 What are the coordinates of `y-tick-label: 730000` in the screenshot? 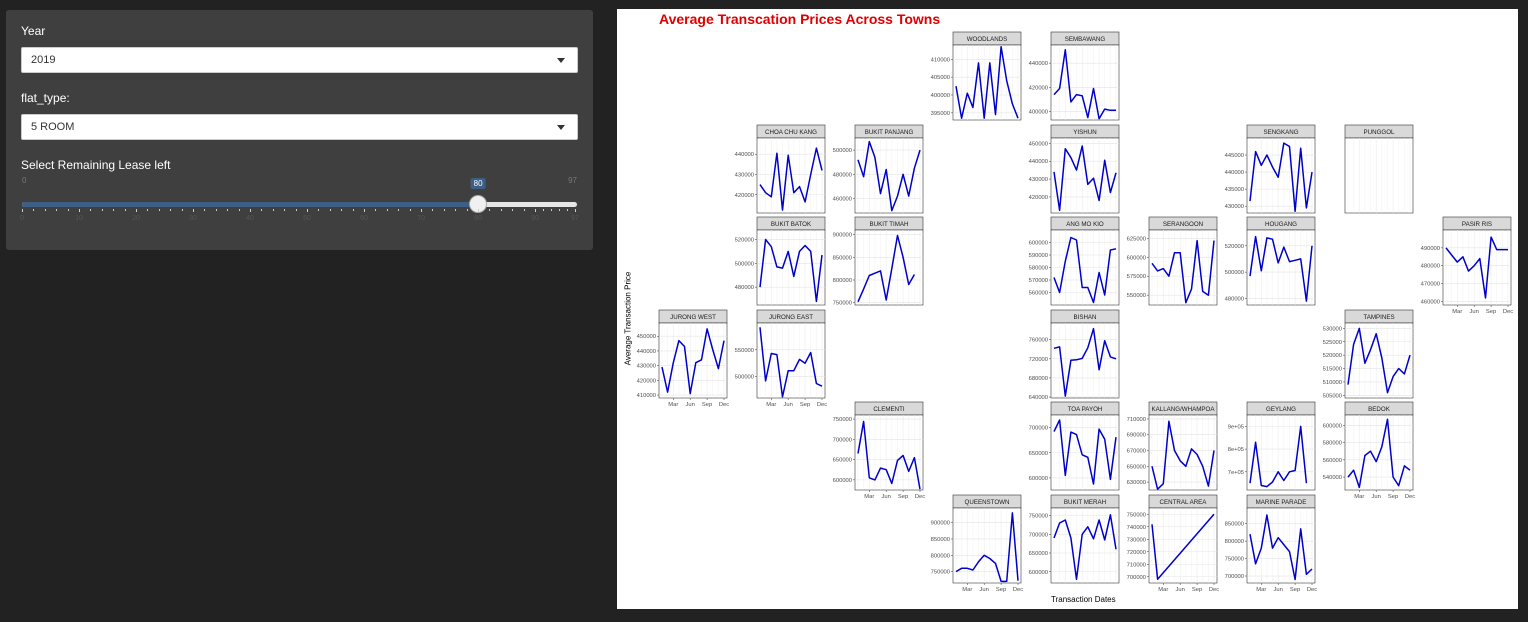 It's located at (1136, 540).